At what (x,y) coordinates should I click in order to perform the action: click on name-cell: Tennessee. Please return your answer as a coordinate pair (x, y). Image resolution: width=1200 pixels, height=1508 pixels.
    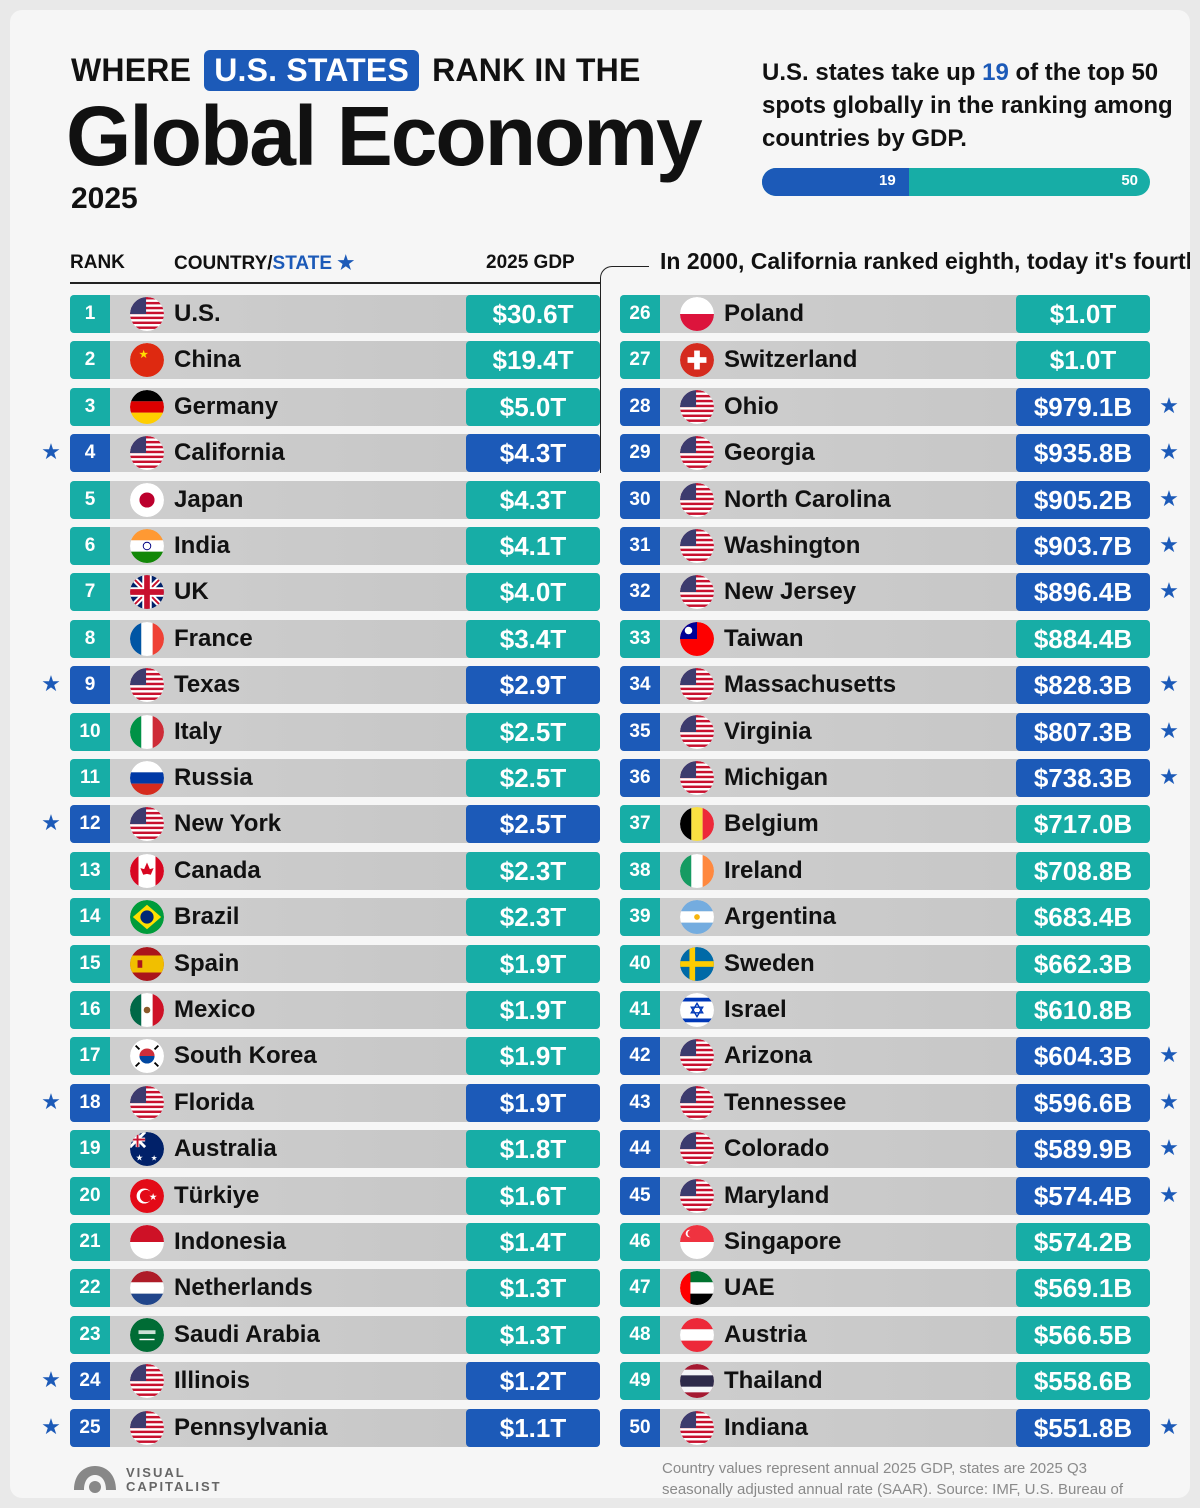
    Looking at the image, I should click on (785, 1102).